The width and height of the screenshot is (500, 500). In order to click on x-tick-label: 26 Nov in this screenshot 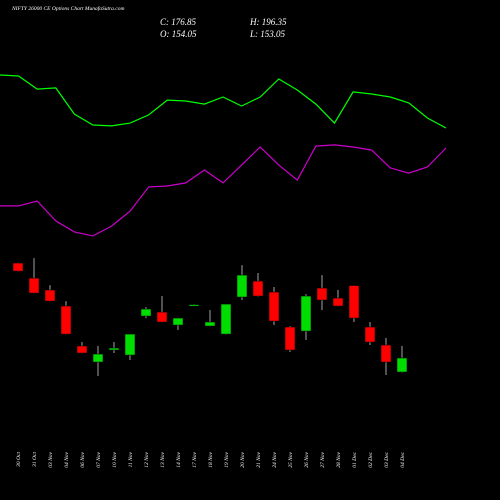, I will do `click(307, 459)`.